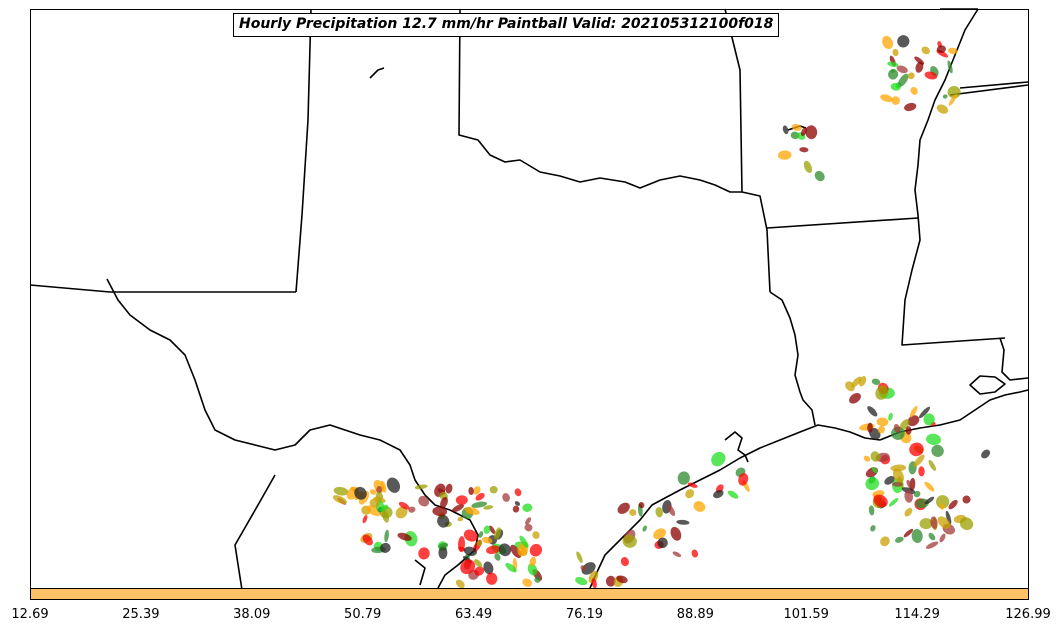  I want to click on colorbar-tick-label: 114.29, so click(917, 614).